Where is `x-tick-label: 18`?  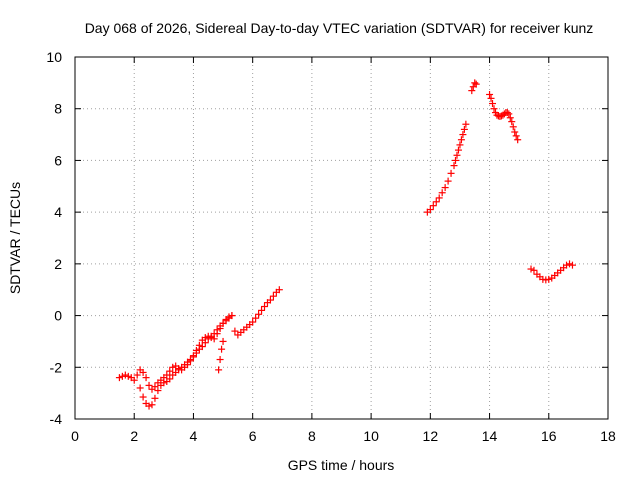 x-tick-label: 18 is located at coordinates (608, 436).